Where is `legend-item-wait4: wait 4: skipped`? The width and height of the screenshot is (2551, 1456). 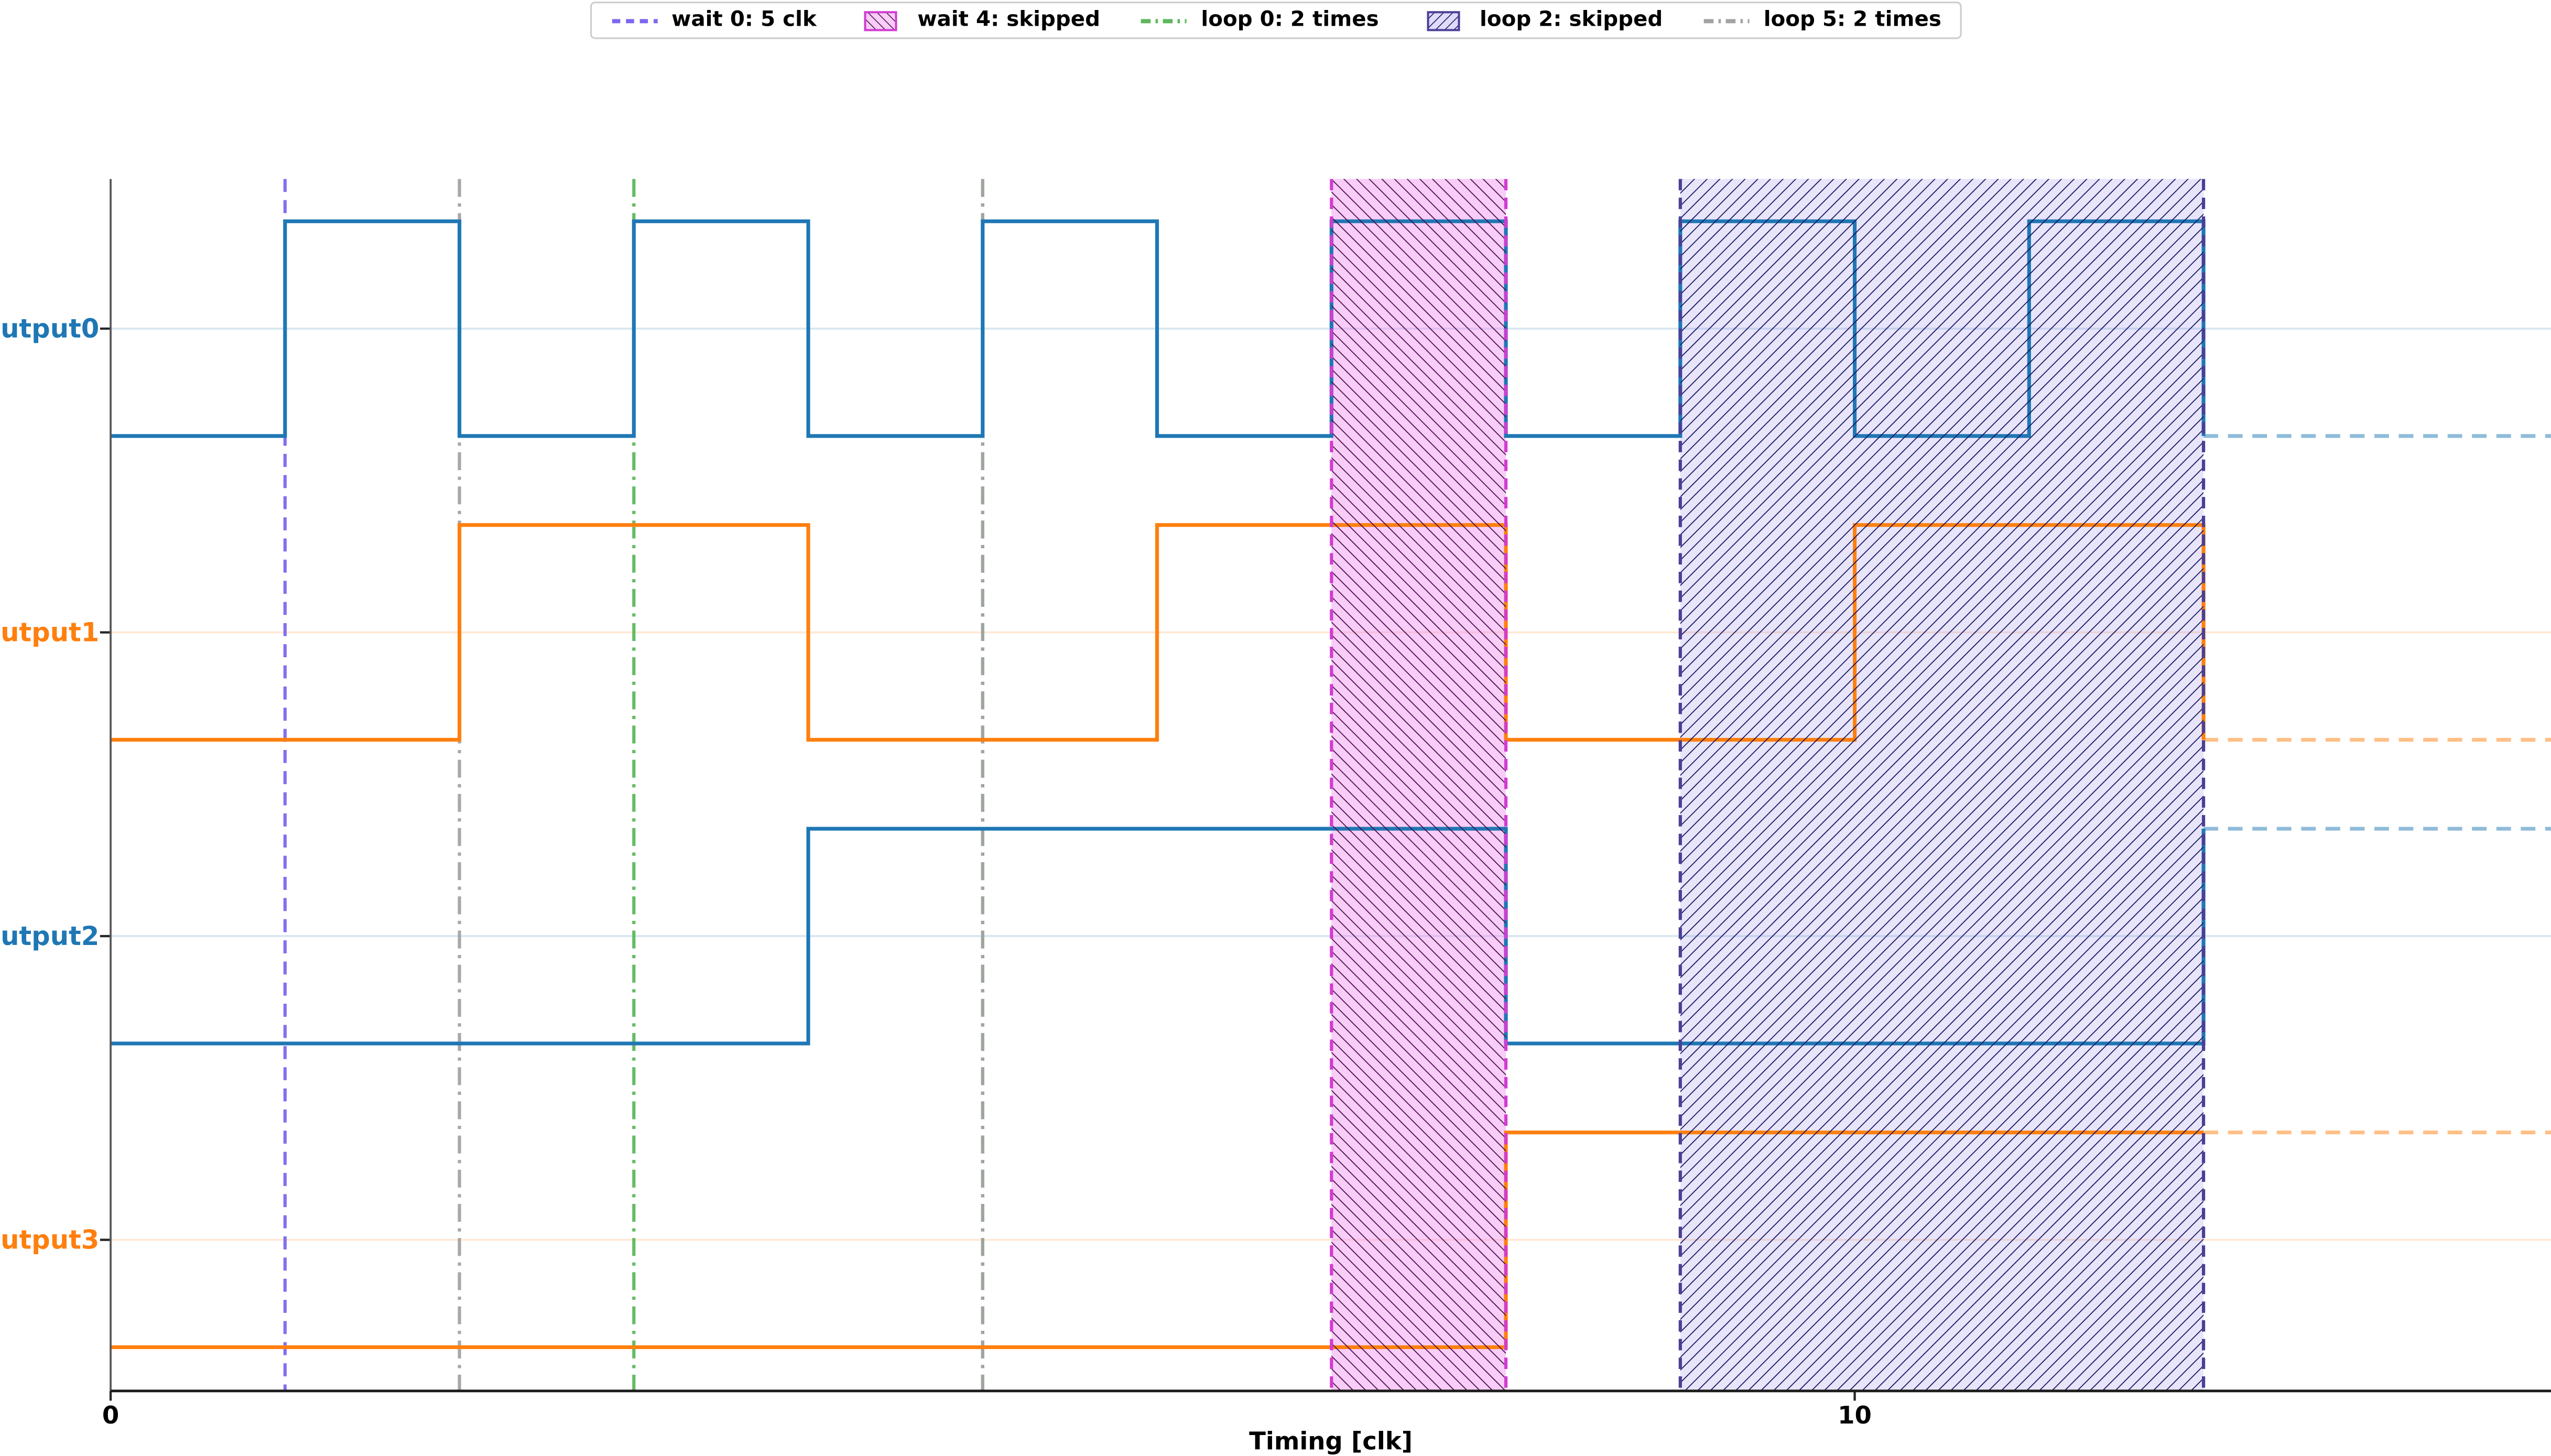
legend-item-wait4: wait 4: skipped is located at coordinates (977, 20).